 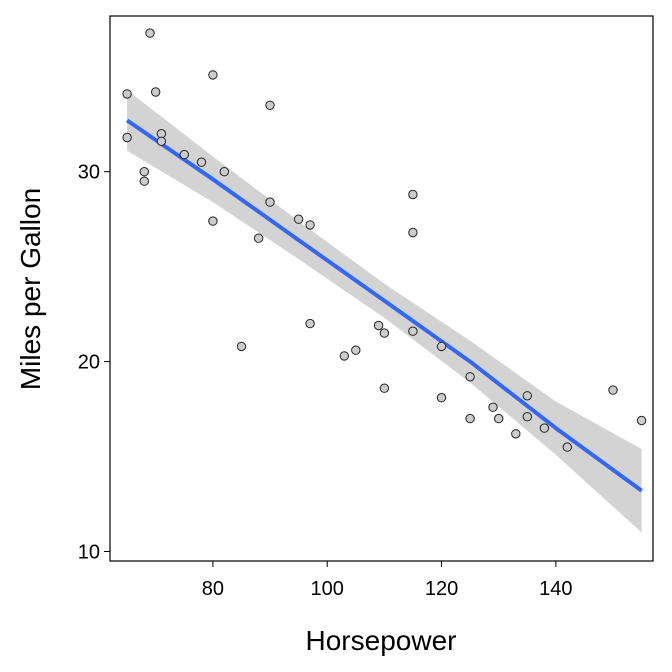 I want to click on x-tick-label: 80, so click(x=213, y=589).